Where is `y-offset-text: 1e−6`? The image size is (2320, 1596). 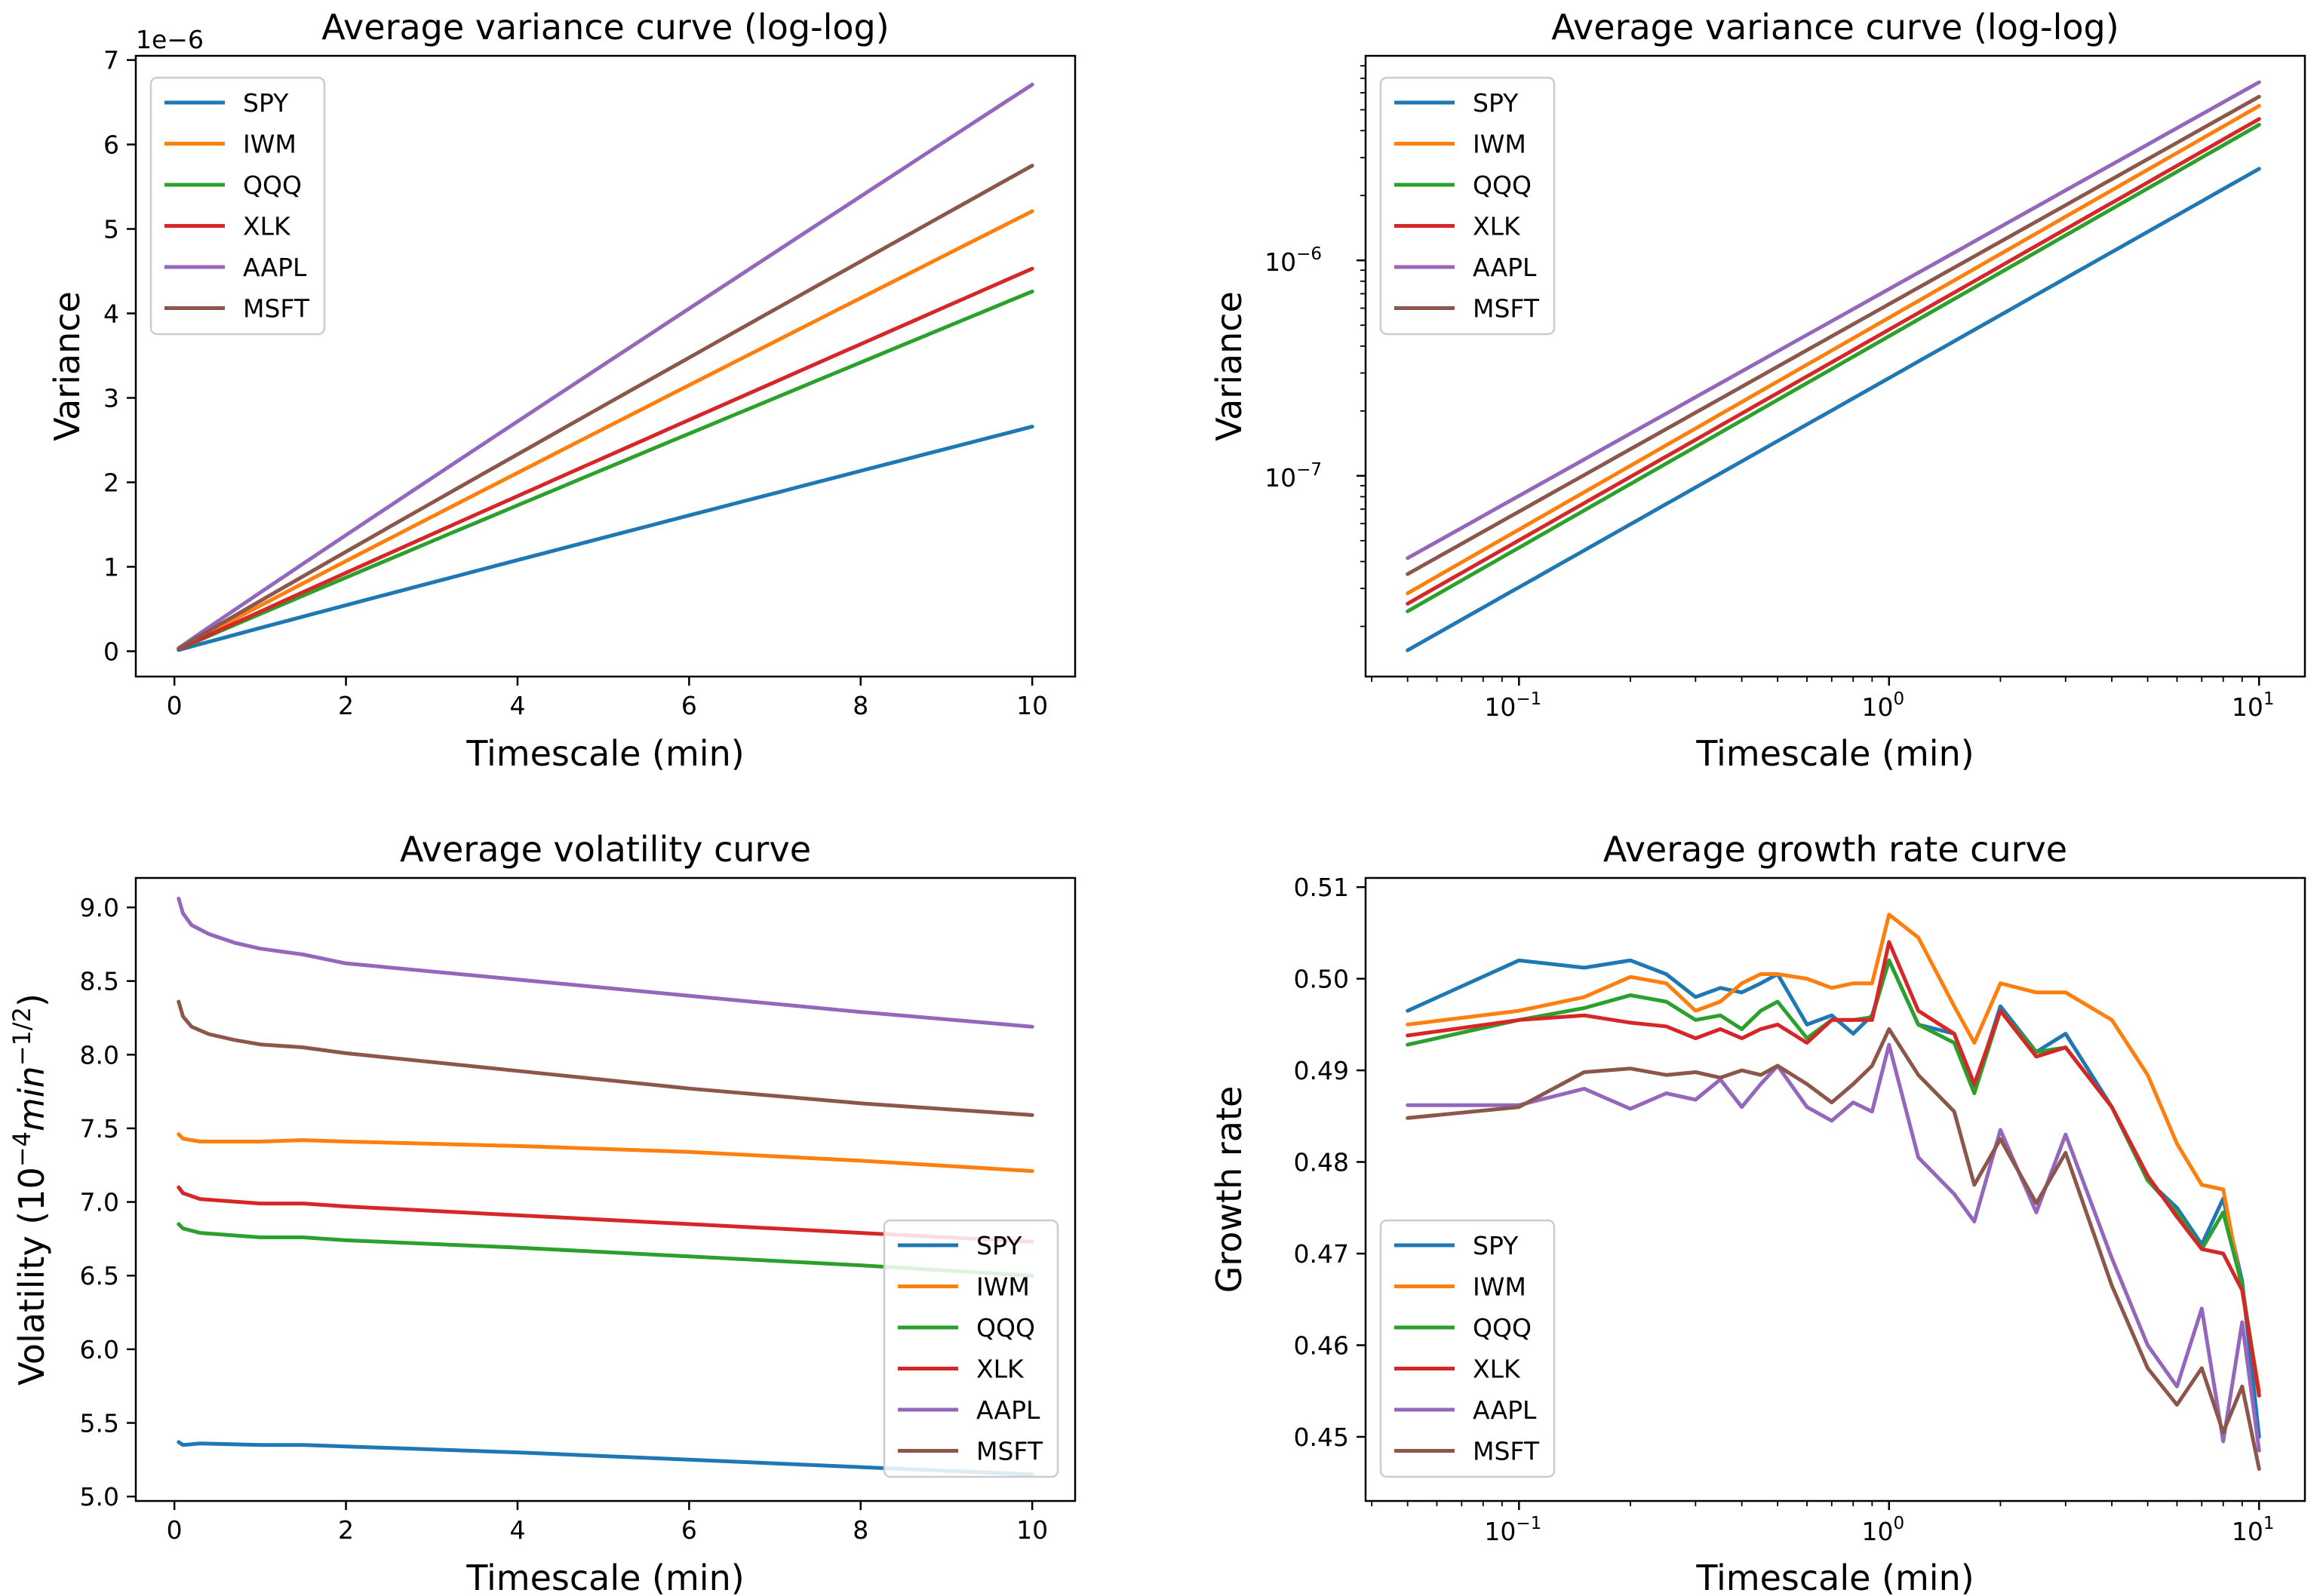
y-offset-text: 1e−6 is located at coordinates (170, 40).